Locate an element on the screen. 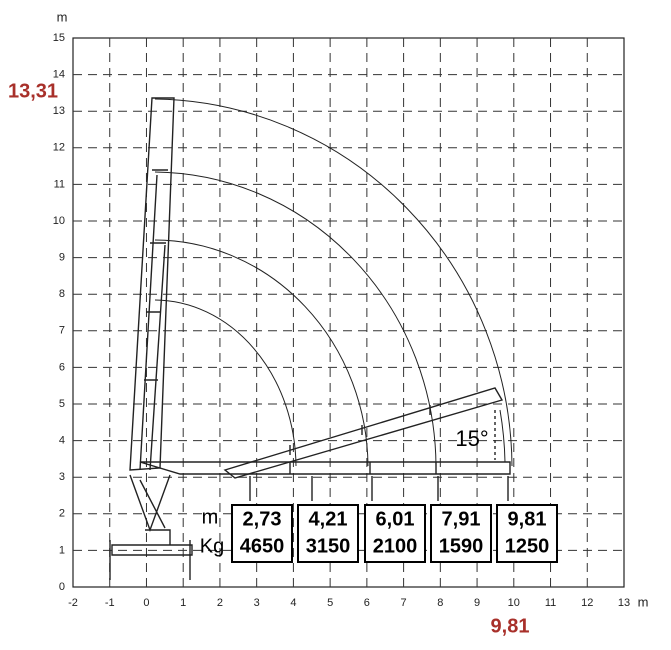 This screenshot has height=650, width=671. y-tick-label: 5 is located at coordinates (62, 404).